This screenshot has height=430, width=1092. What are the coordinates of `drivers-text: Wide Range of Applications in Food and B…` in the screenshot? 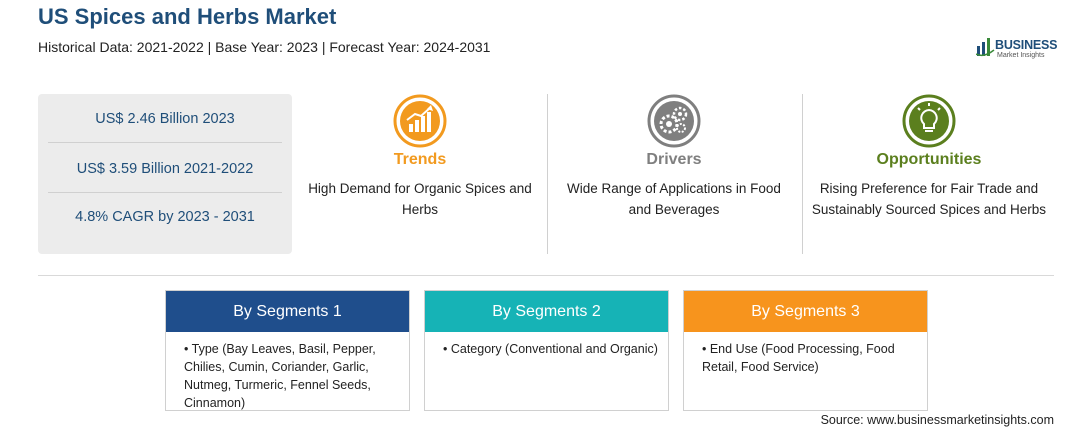 It's located at (674, 199).